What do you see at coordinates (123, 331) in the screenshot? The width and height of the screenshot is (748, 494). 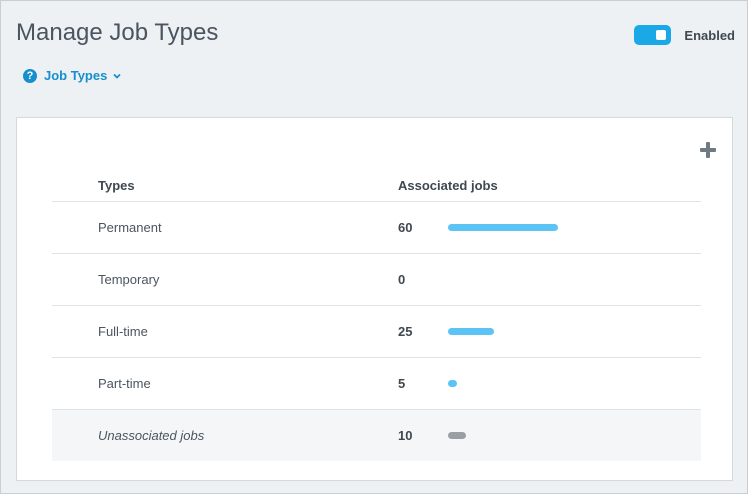 I see `type-name: Full-time` at bounding box center [123, 331].